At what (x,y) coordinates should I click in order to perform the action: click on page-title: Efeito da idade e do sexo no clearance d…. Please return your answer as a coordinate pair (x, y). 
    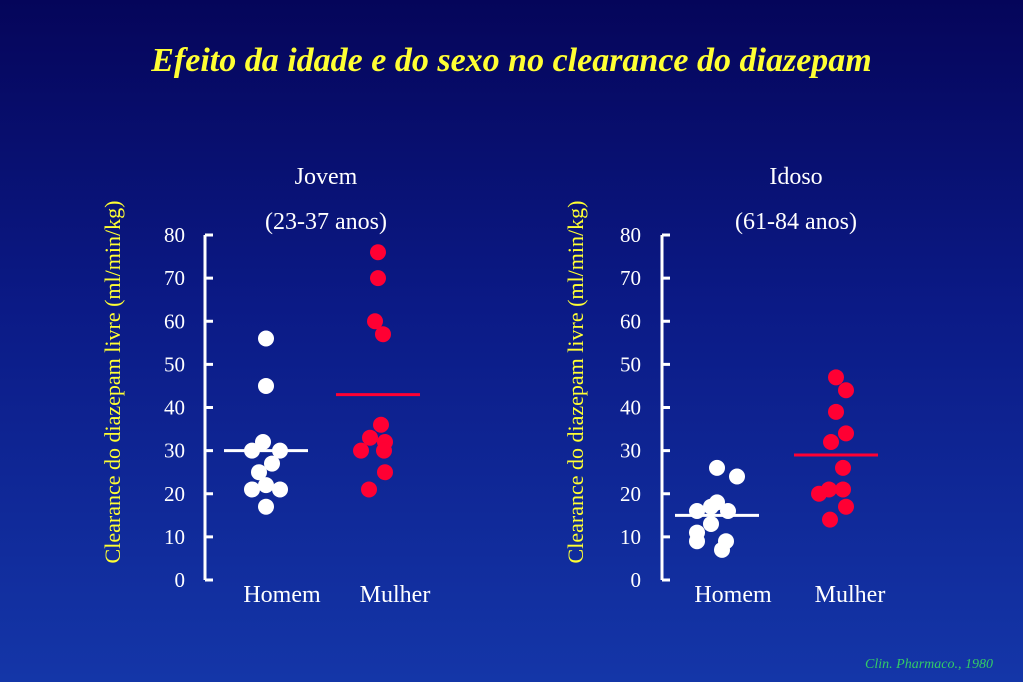
    Looking at the image, I should click on (511, 60).